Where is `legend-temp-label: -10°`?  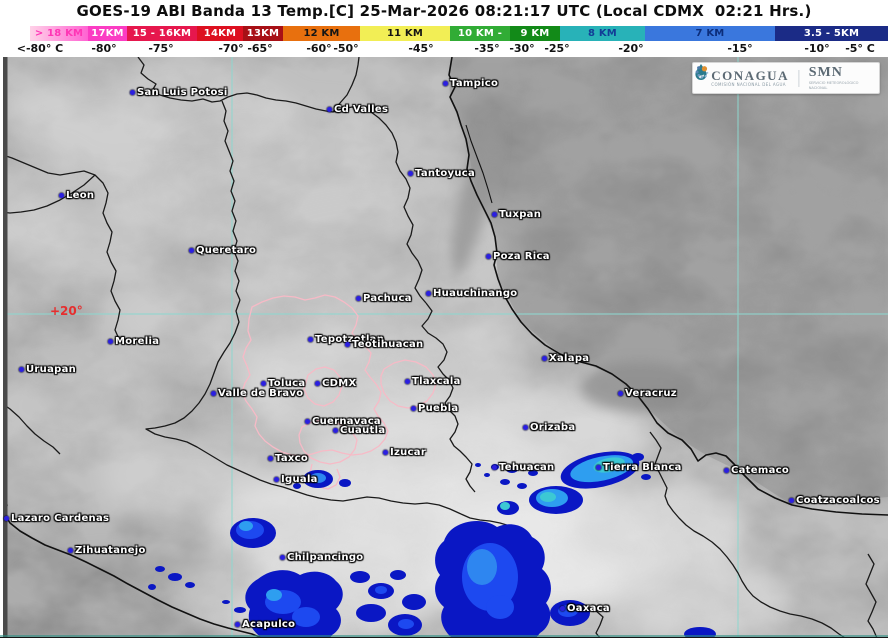 legend-temp-label: -10° is located at coordinates (817, 48).